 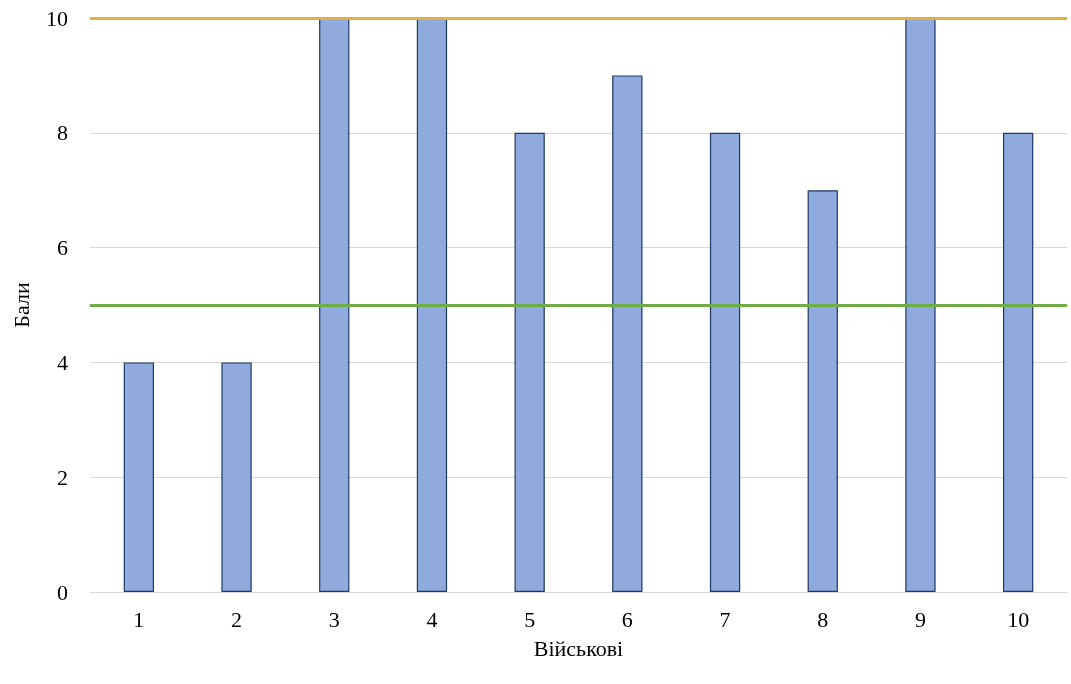 I want to click on y-axis-title: Бали, so click(x=21, y=305).